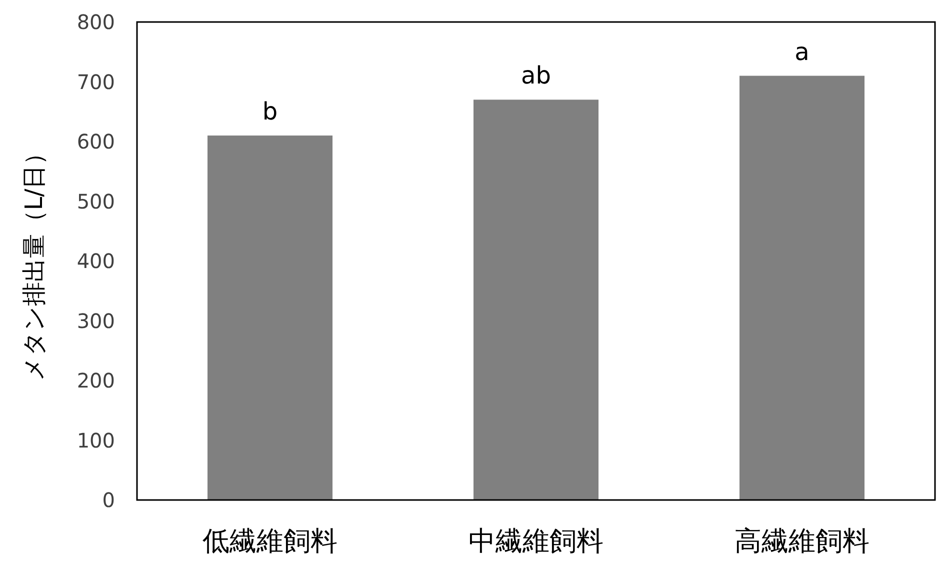 Image resolution: width=942 pixels, height=573 pixels. I want to click on y-tick-label: 800, so click(95, 22).